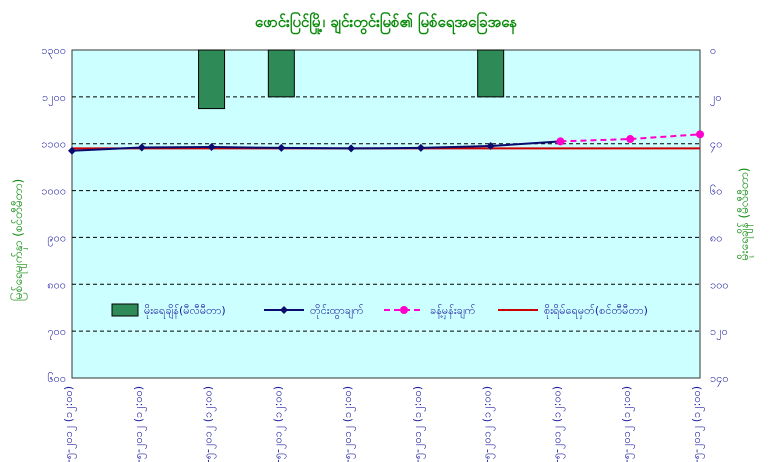 The width and height of the screenshot is (772, 462). I want to click on x-tick-label: ၁၆-၅-၂၀၁၂ (၁၂:၀၀), so click(278, 424).